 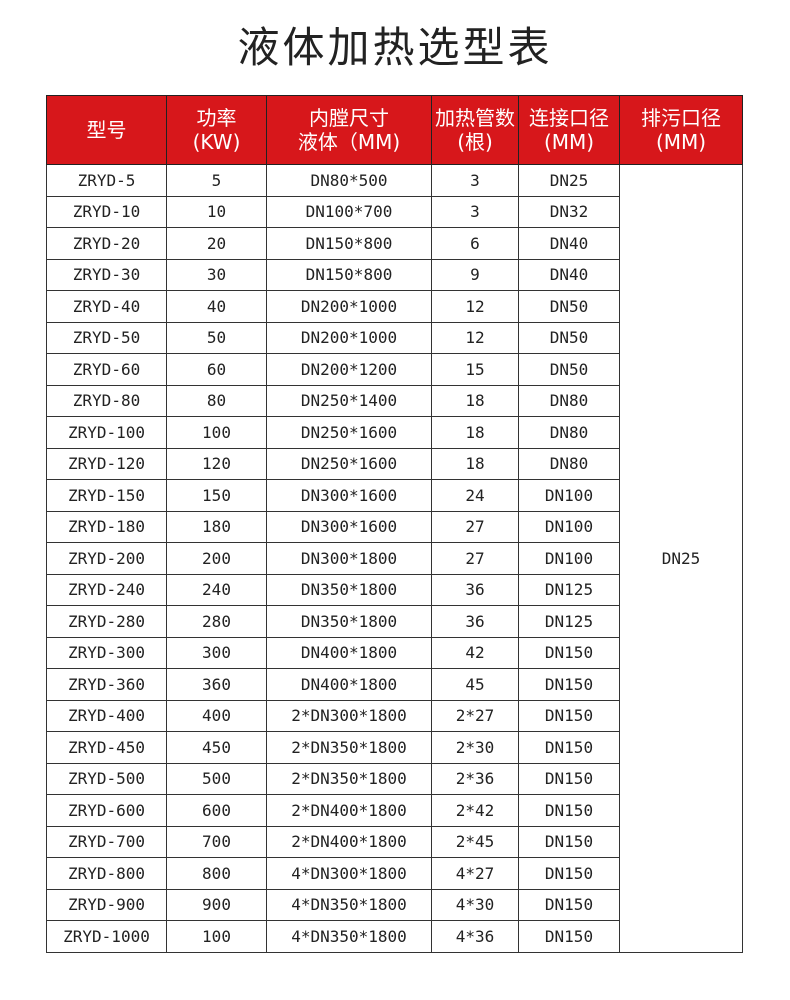 I want to click on header-tube-count: 加热管数 (根), so click(x=475, y=130).